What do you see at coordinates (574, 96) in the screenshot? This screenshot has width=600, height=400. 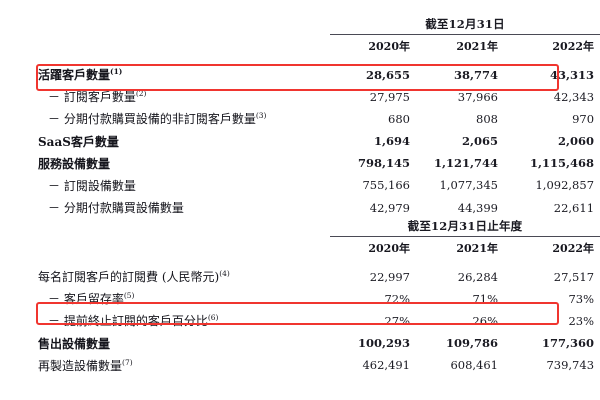 I see `cell-2022: 42,343` at bounding box center [574, 96].